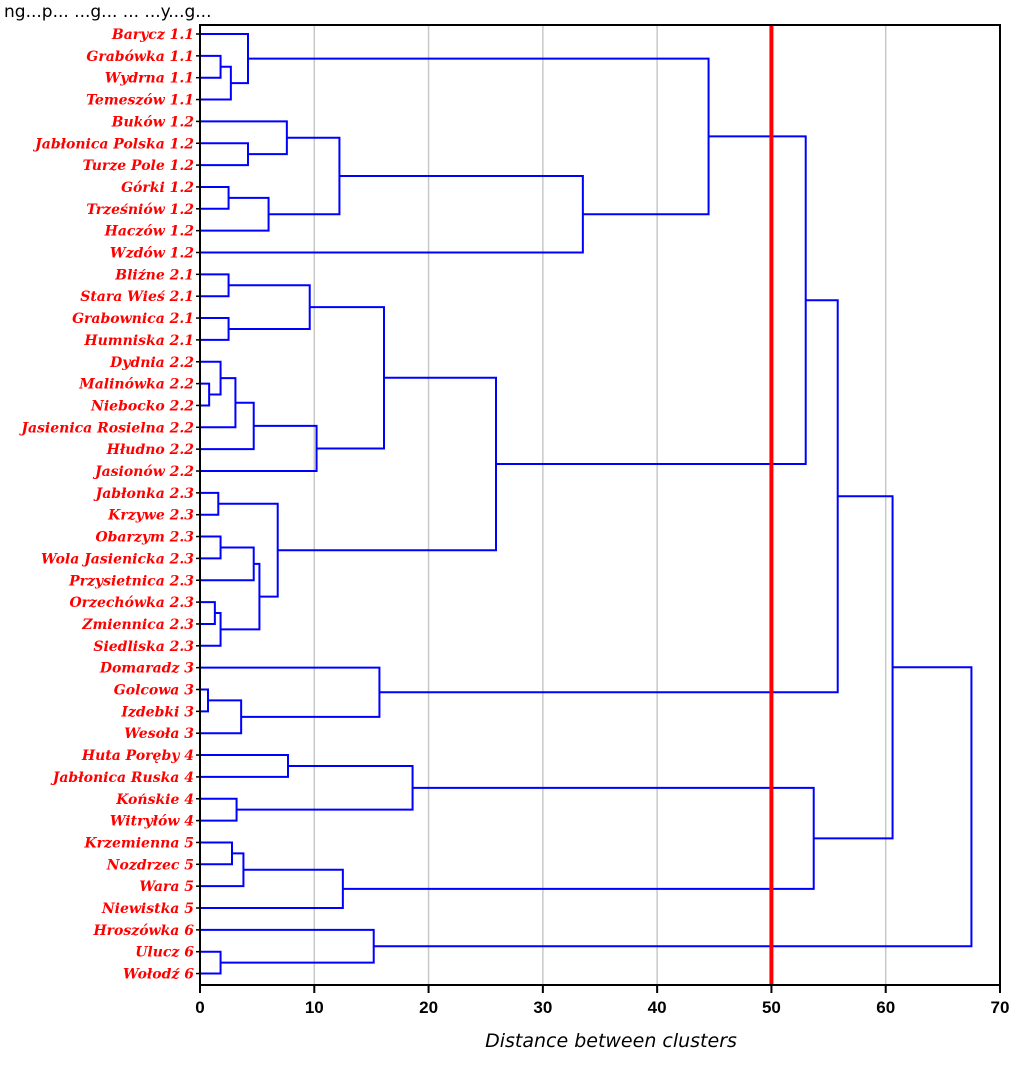  I want to click on leaf-label: Niewistka 5, so click(147, 909).